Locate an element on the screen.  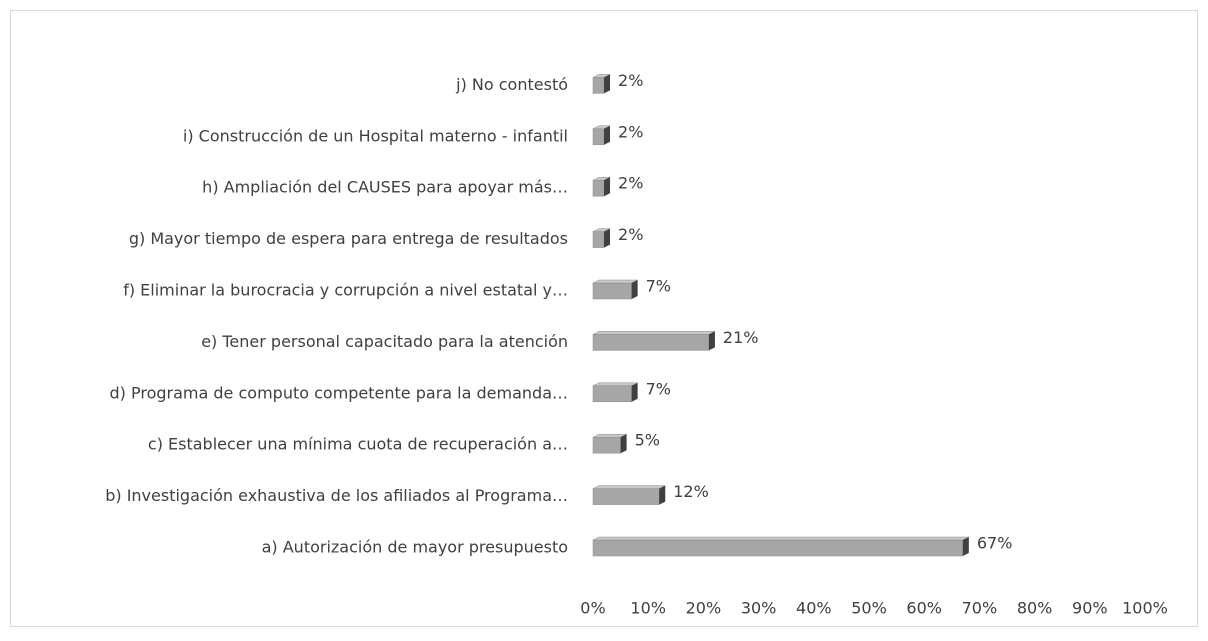
data-label: 5% is located at coordinates (647, 440).